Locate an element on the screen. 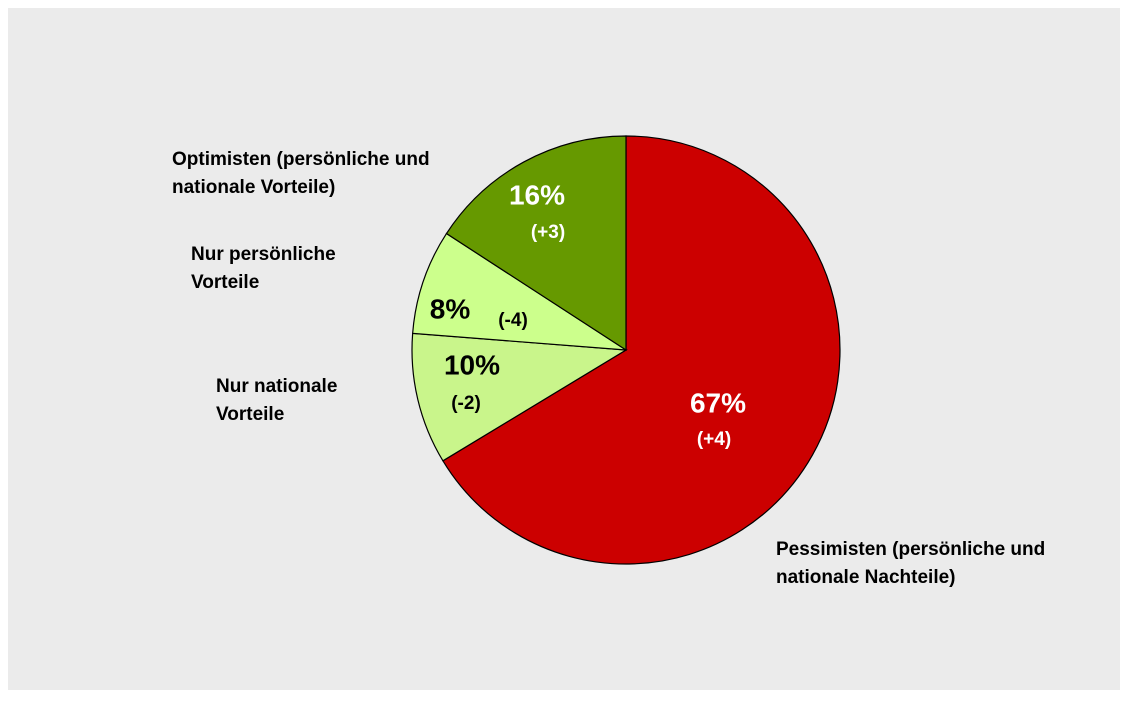 This screenshot has width=1129, height=702. value-label: 67% is located at coordinates (718, 402).